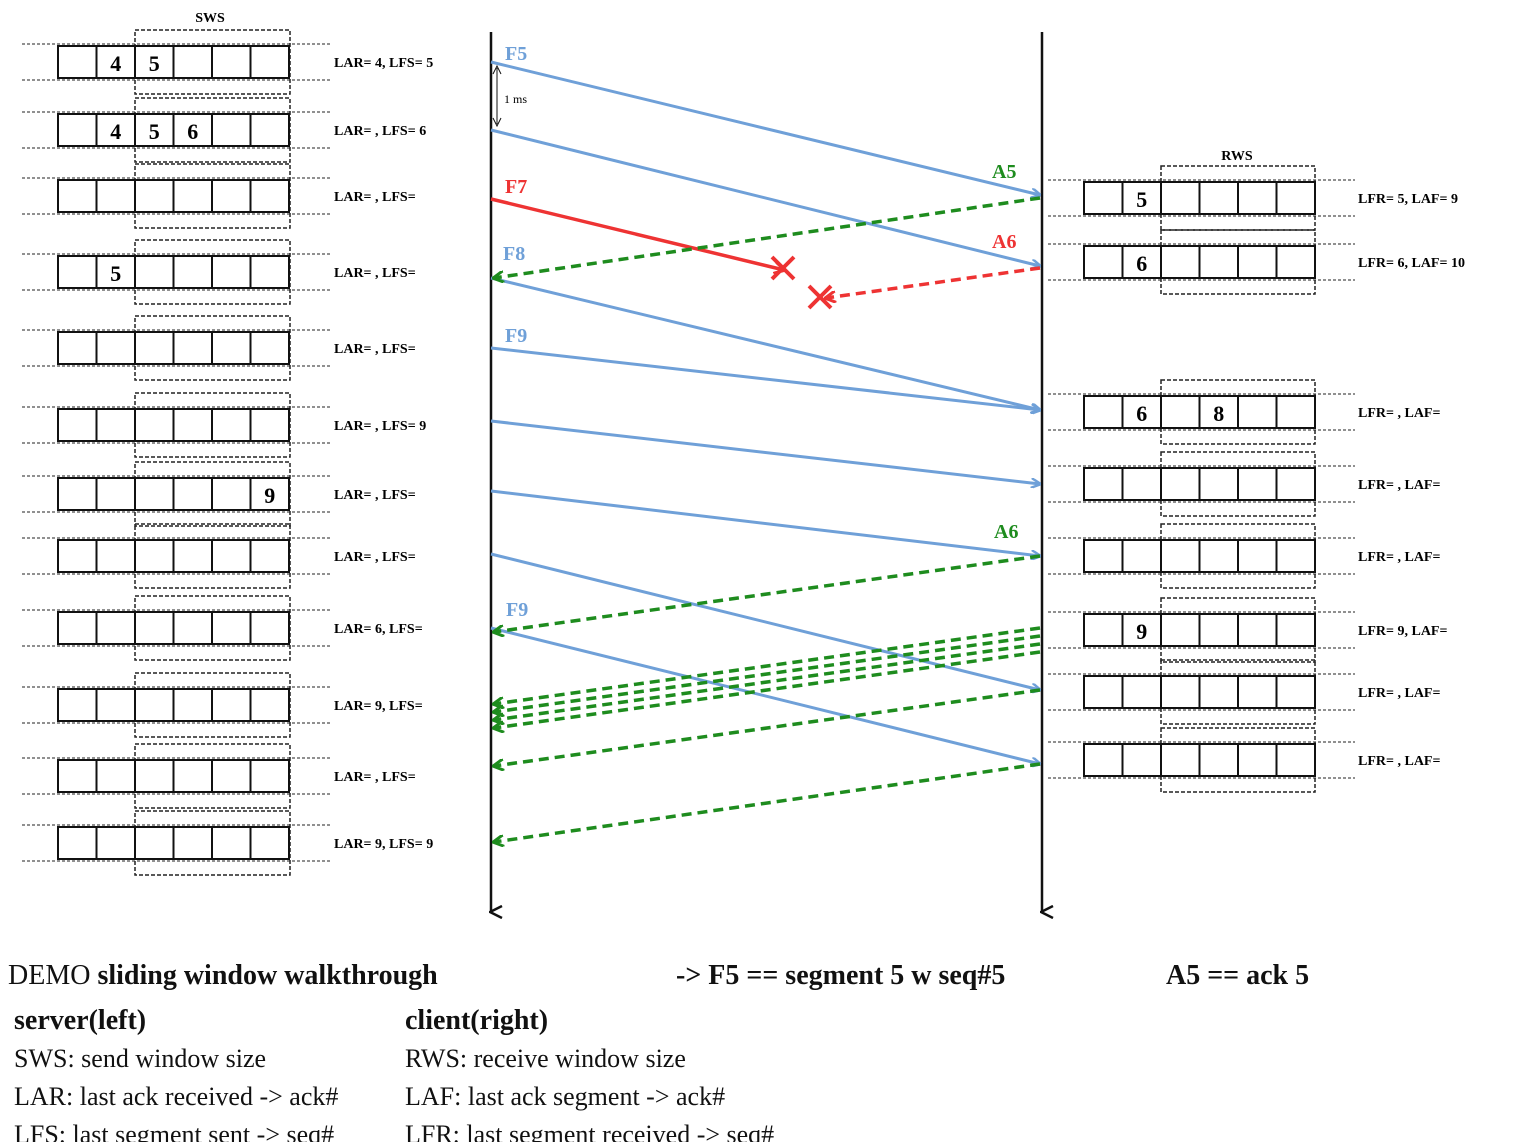  What do you see at coordinates (565, 1096) in the screenshot?
I see `client-line-laf: LAF: last ack segment -> ack#` at bounding box center [565, 1096].